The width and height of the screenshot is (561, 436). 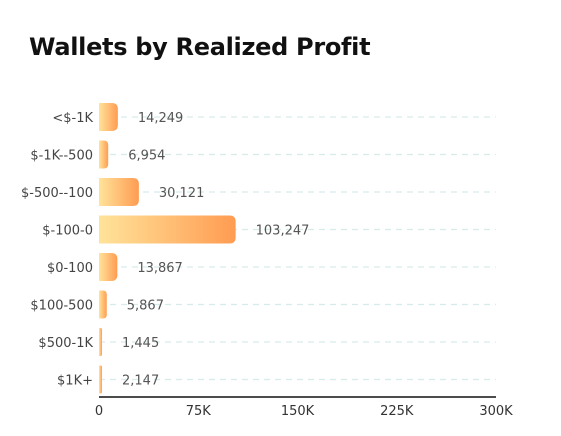 I want to click on category-label: $-100-0, so click(x=67, y=231).